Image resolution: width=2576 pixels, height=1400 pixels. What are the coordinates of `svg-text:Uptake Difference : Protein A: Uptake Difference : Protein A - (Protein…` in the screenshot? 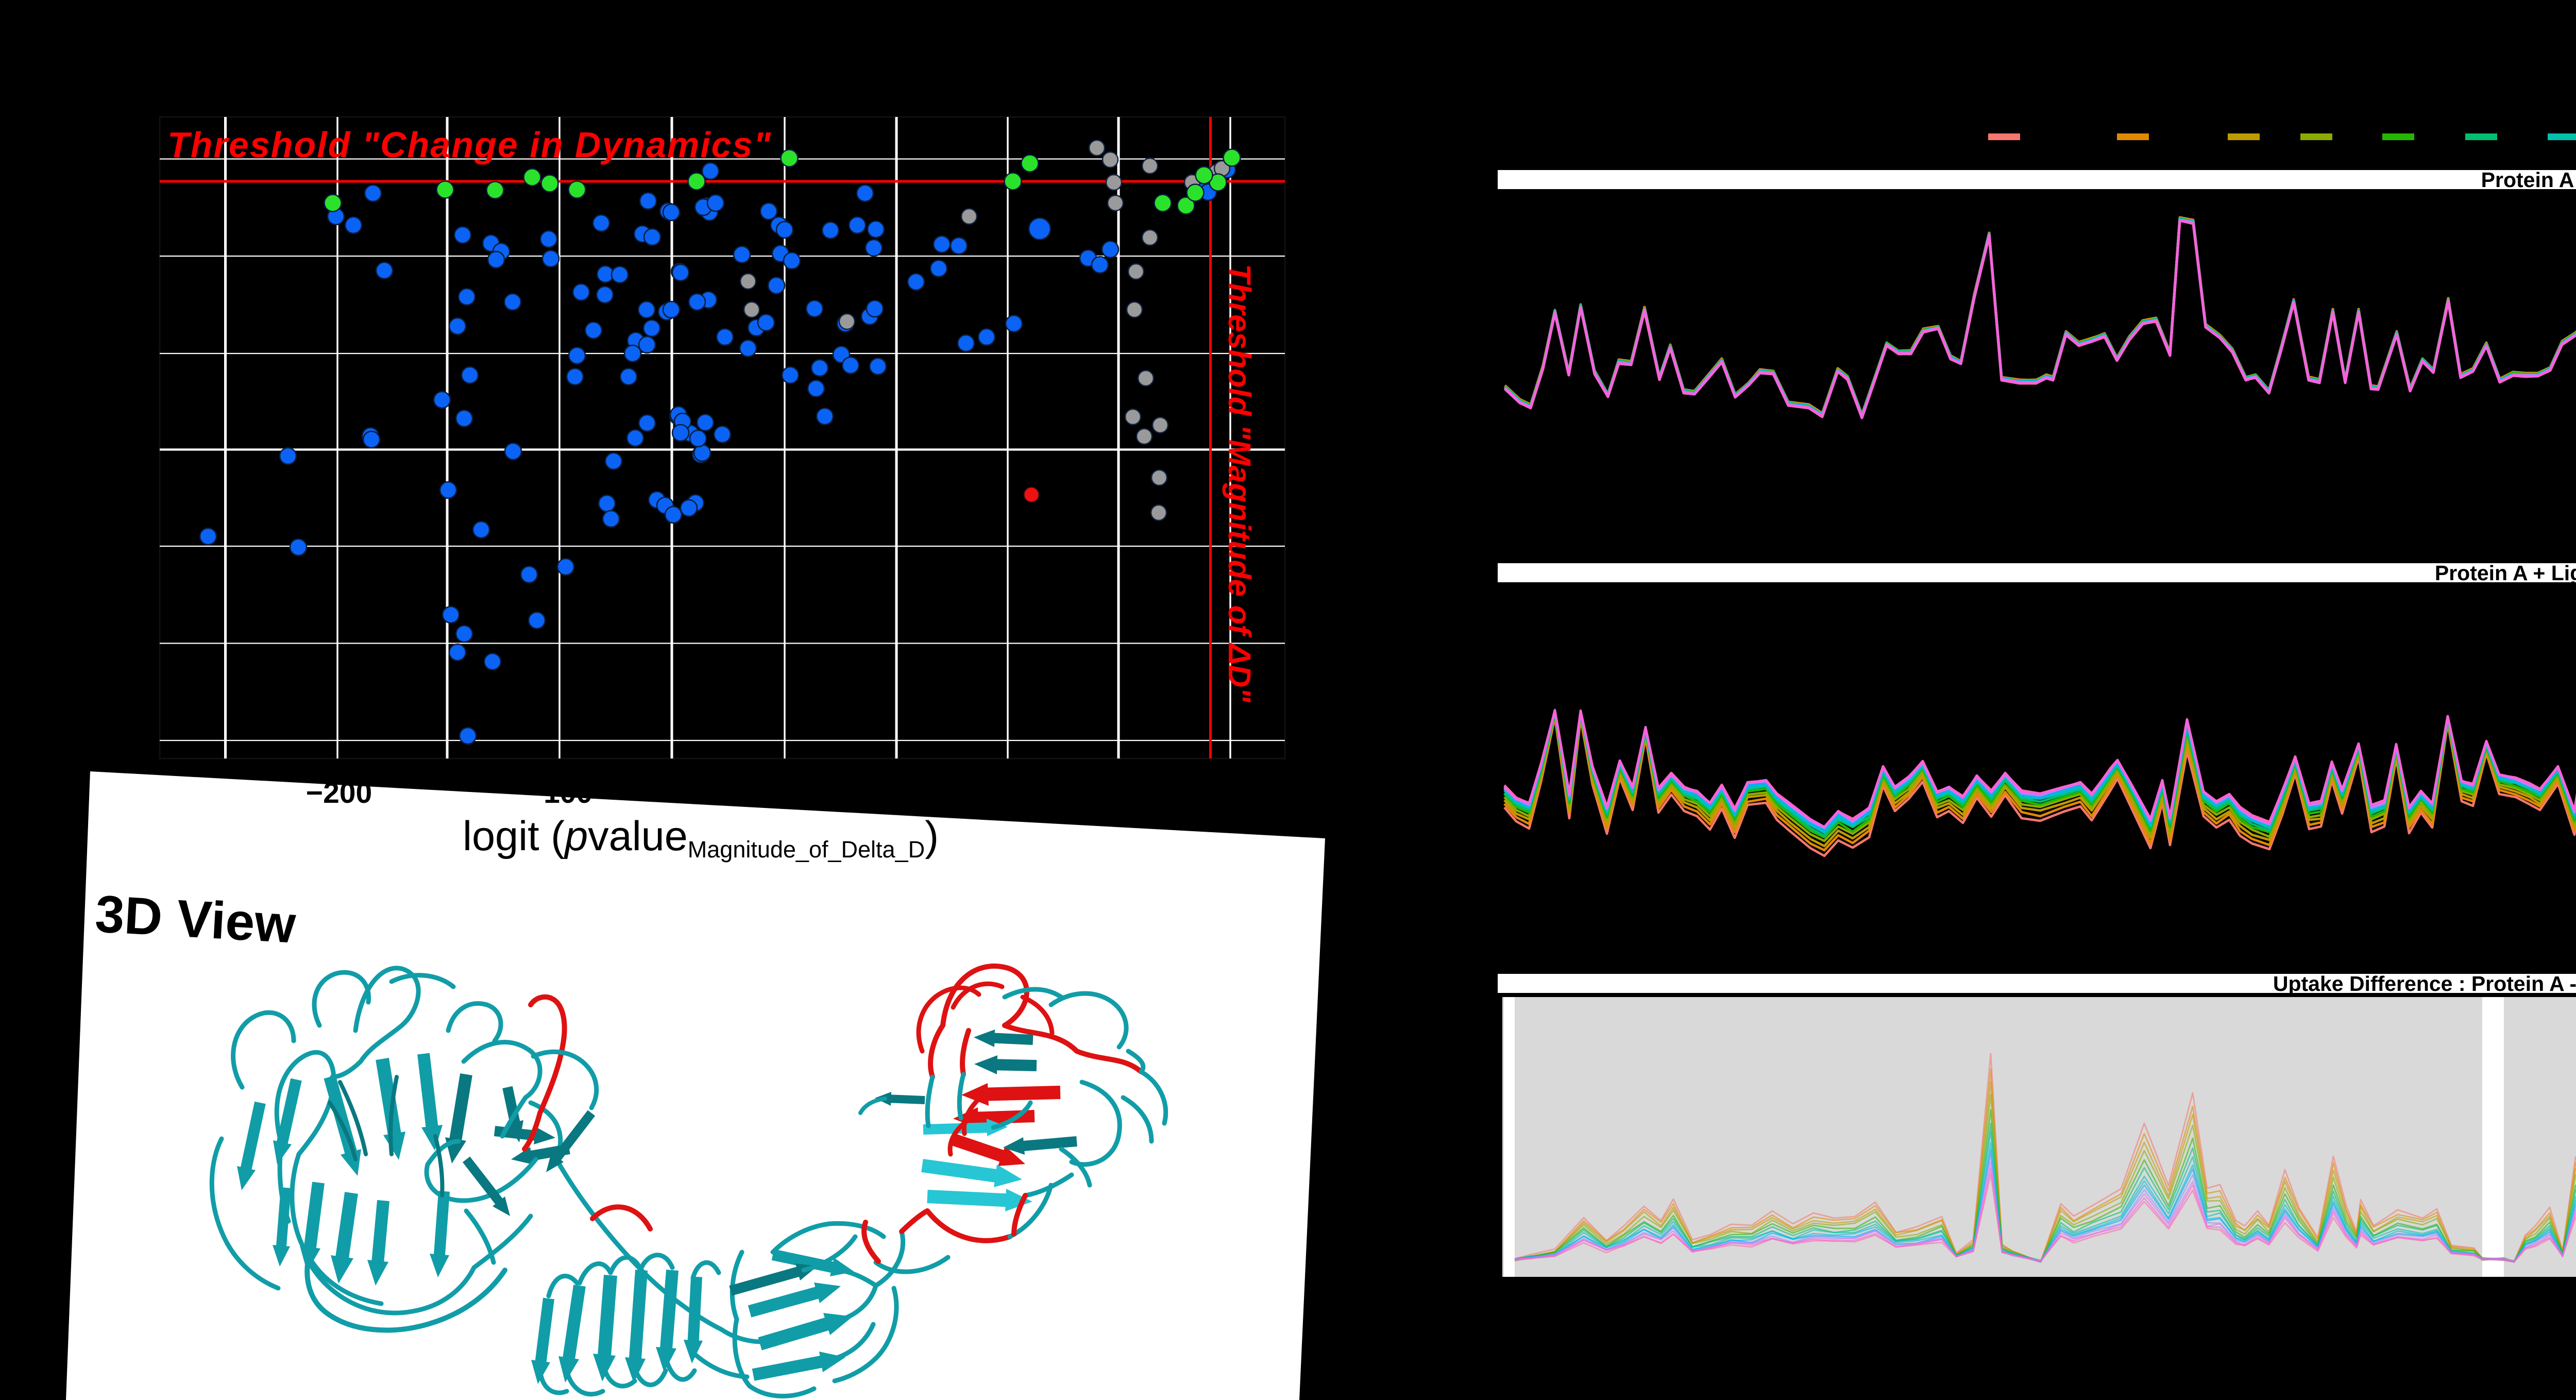 It's located at (2424, 984).